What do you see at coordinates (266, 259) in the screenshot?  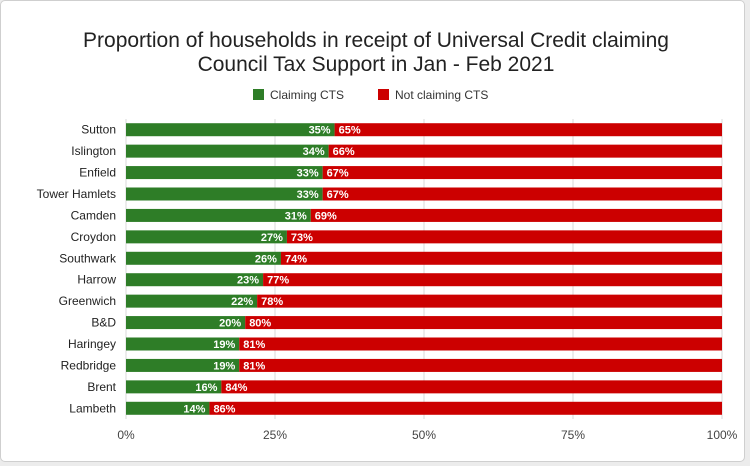 I see `data-label-claiming: 26%` at bounding box center [266, 259].